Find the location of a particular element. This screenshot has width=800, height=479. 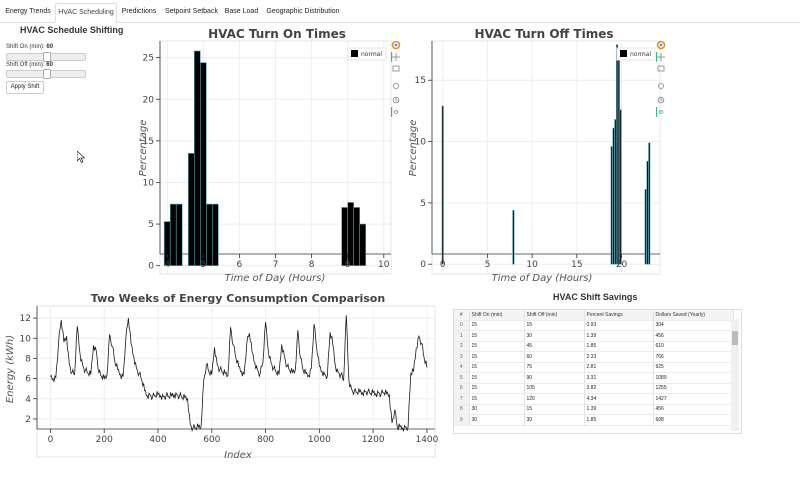

table-row: 6 15 105 3.82 1255 is located at coordinates (594, 388).